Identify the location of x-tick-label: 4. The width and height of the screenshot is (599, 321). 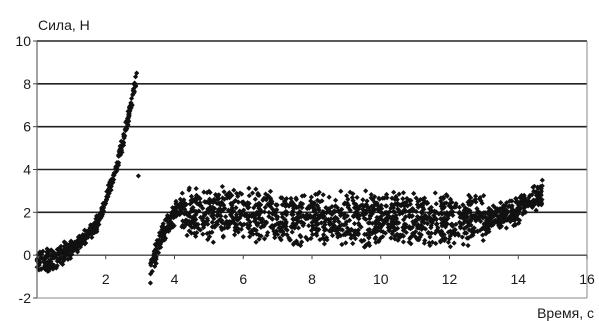
(175, 279).